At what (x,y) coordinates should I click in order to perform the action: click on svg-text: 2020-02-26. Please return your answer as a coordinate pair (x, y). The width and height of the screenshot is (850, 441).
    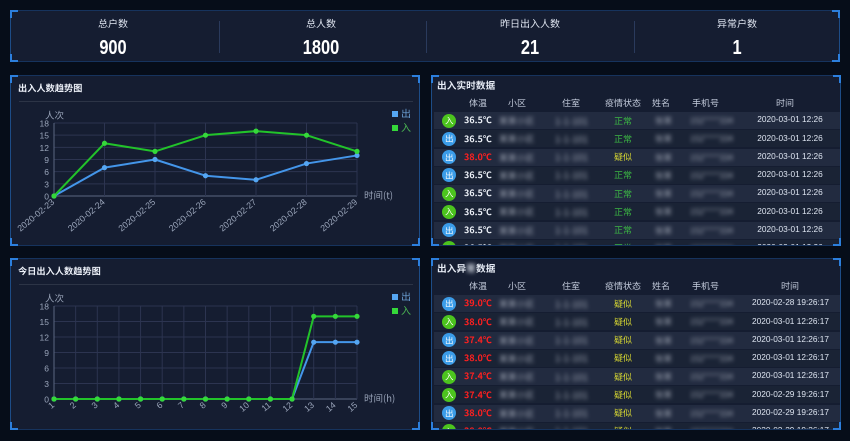
    Looking at the image, I should click on (187, 215).